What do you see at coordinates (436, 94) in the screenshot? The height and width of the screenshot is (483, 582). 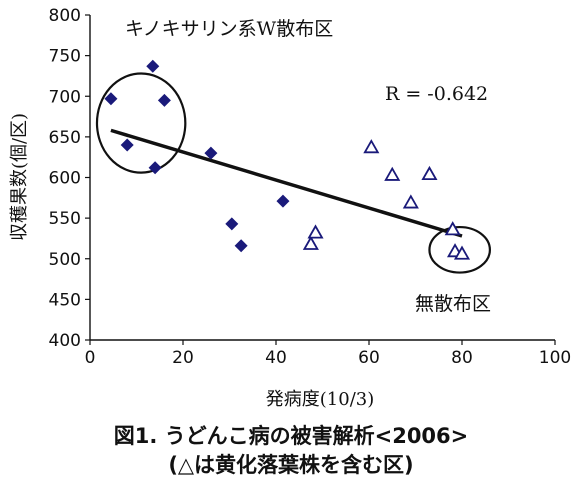 I see `annotation-r-value: R = -0.642` at bounding box center [436, 94].